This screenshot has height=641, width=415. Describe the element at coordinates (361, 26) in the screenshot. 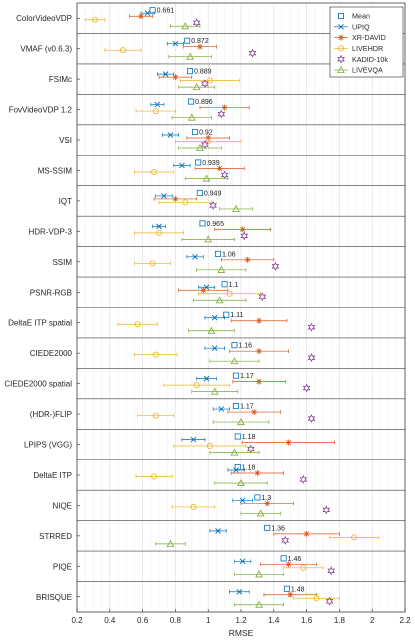

I see `legend-label: UPIQ` at that location.